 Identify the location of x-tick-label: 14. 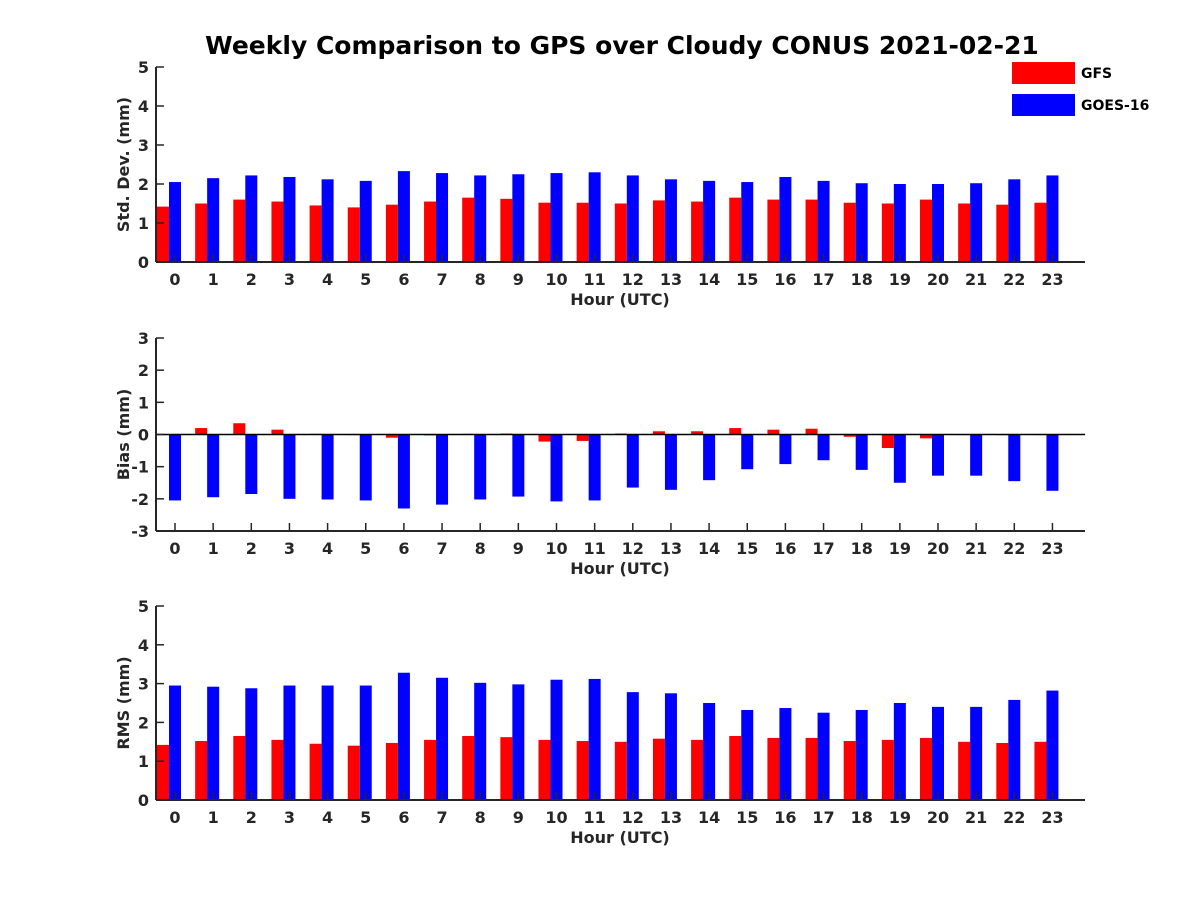
(709, 817).